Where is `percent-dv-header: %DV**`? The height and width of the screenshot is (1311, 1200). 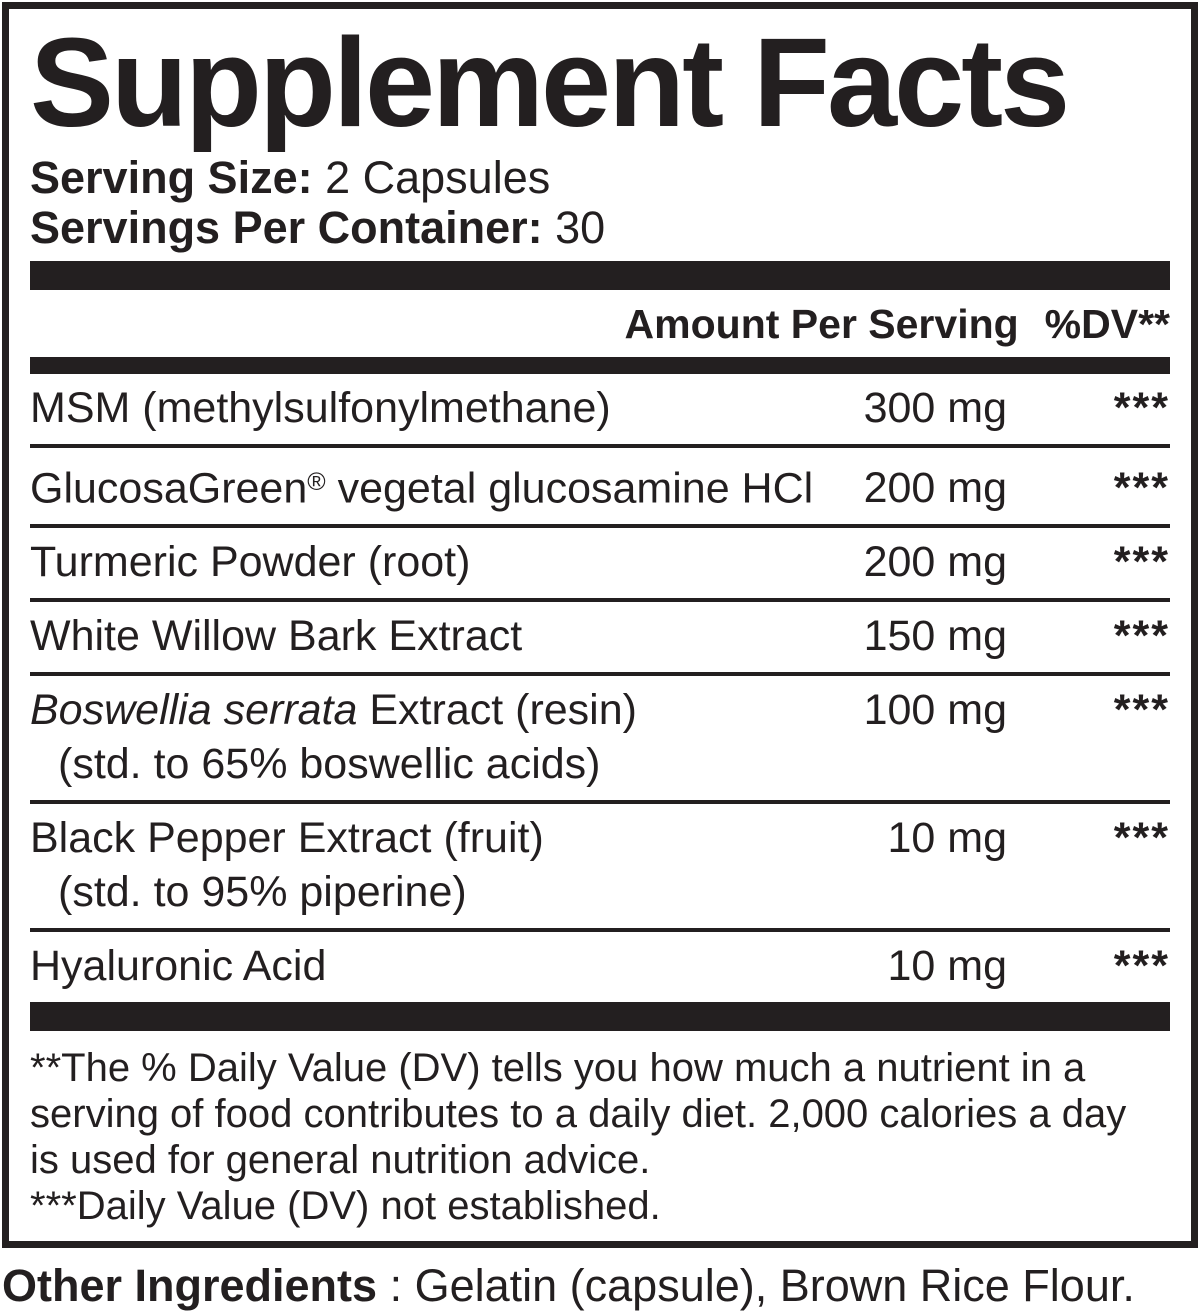 percent-dv-header: %DV** is located at coordinates (1107, 324).